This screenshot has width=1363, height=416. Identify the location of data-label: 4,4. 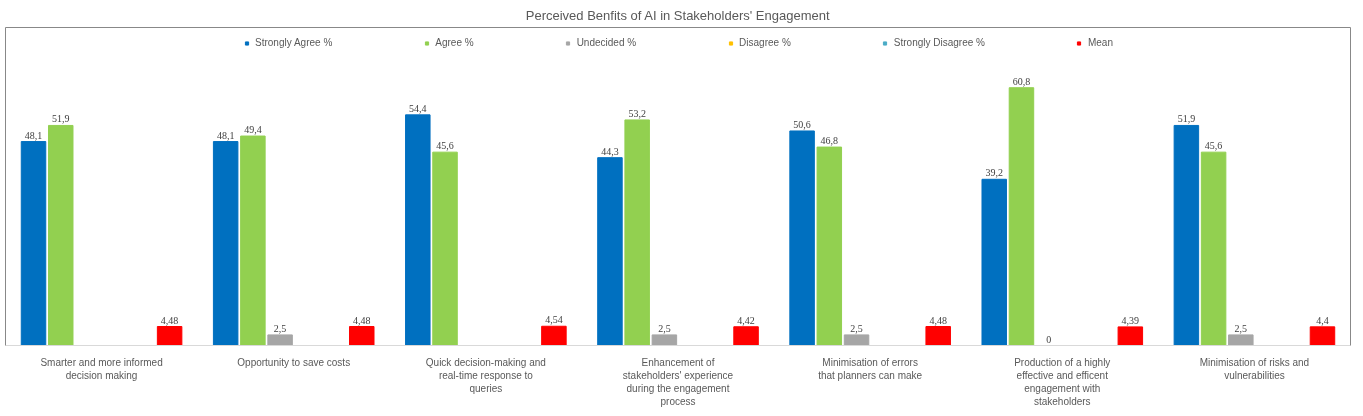
(1322, 320).